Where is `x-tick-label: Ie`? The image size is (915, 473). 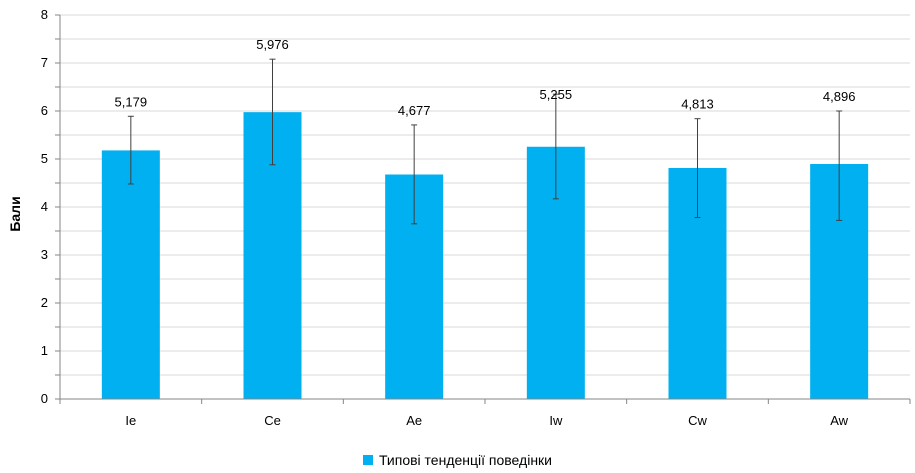
x-tick-label: Ie is located at coordinates (130, 420).